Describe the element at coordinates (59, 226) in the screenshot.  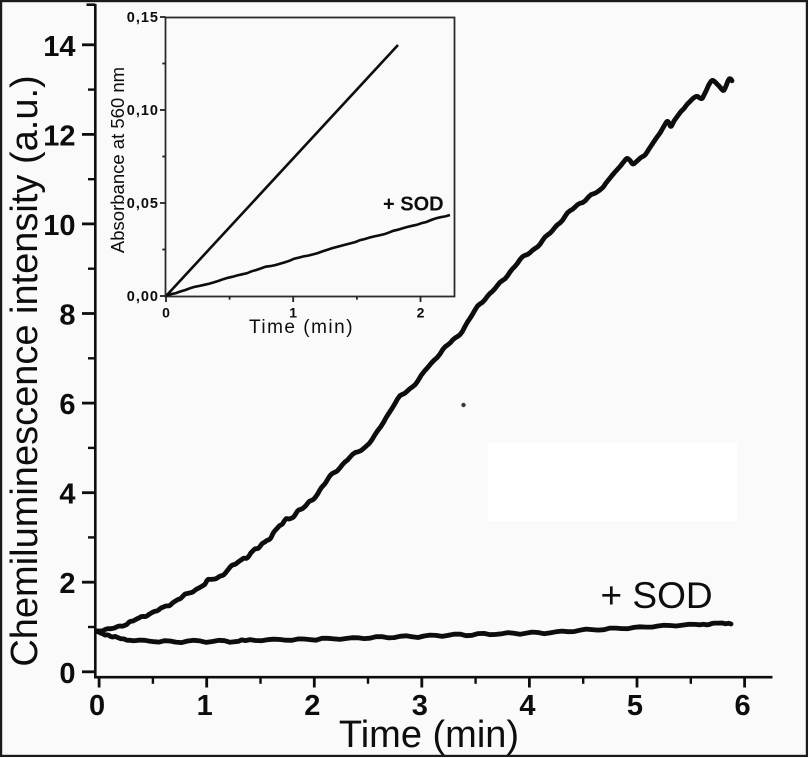
I see `svg-text: 10` at that location.